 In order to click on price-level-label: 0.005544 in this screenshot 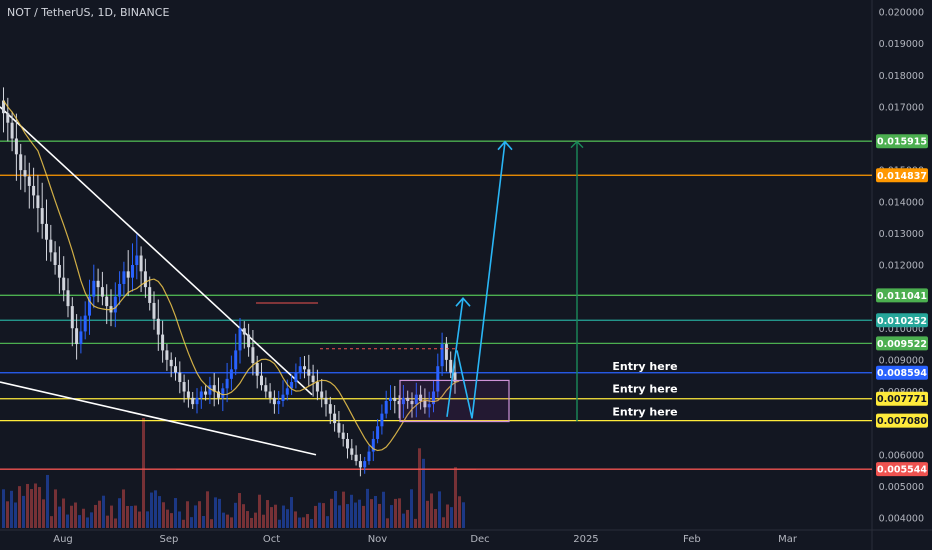, I will do `click(902, 470)`.